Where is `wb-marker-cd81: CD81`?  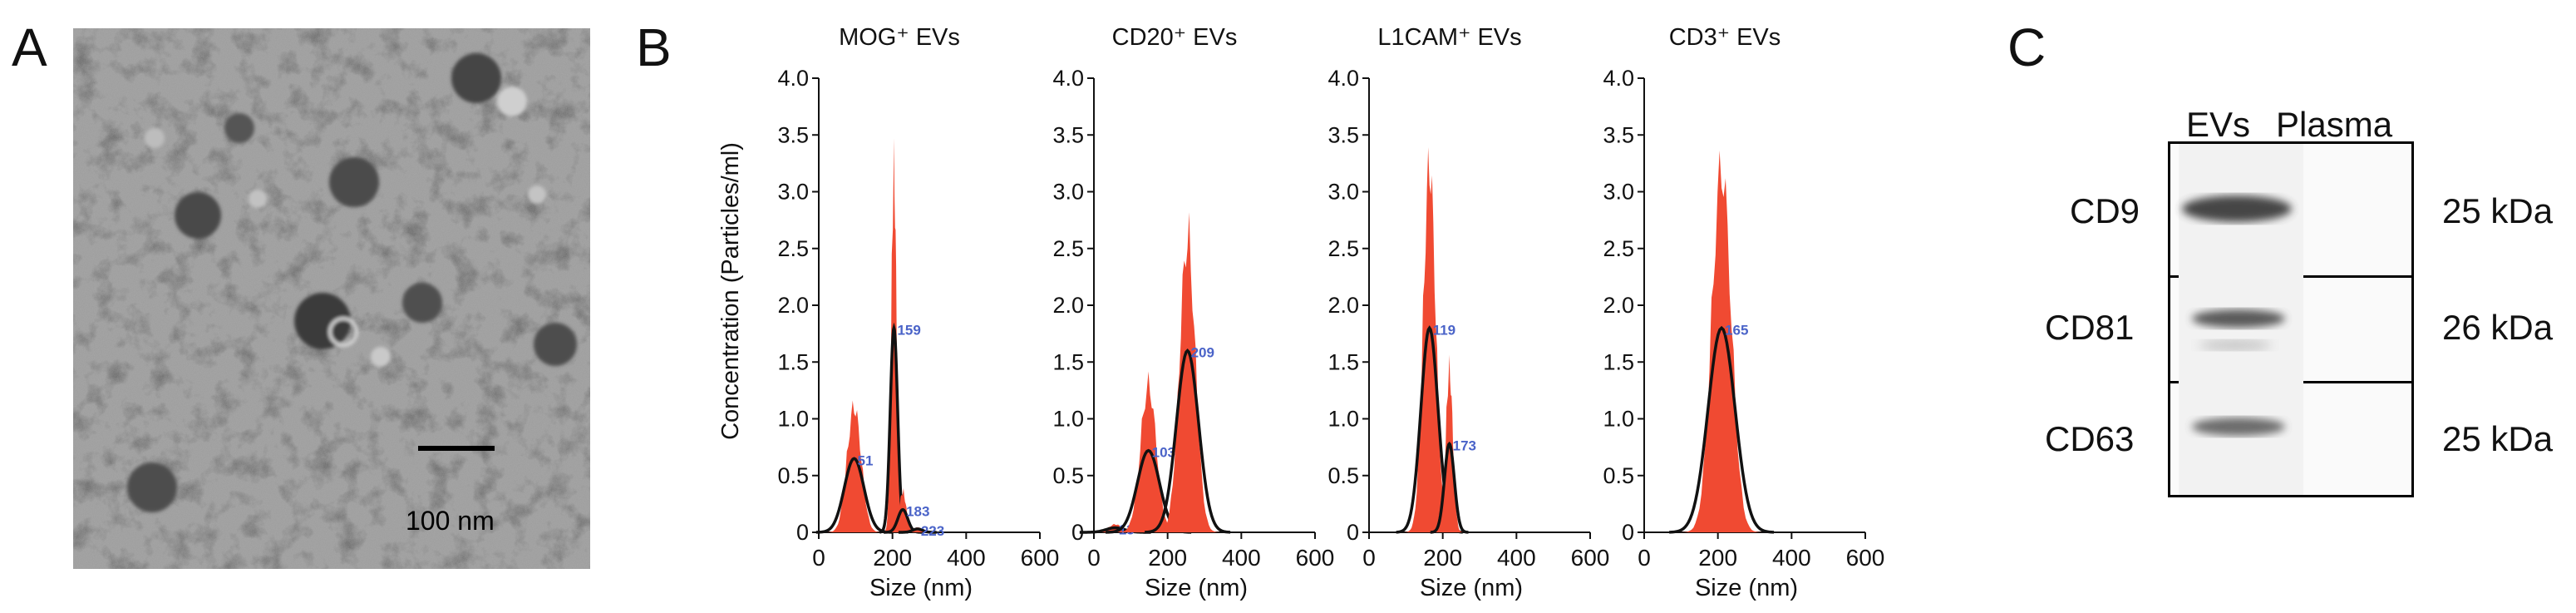 wb-marker-cd81: CD81 is located at coordinates (2090, 327).